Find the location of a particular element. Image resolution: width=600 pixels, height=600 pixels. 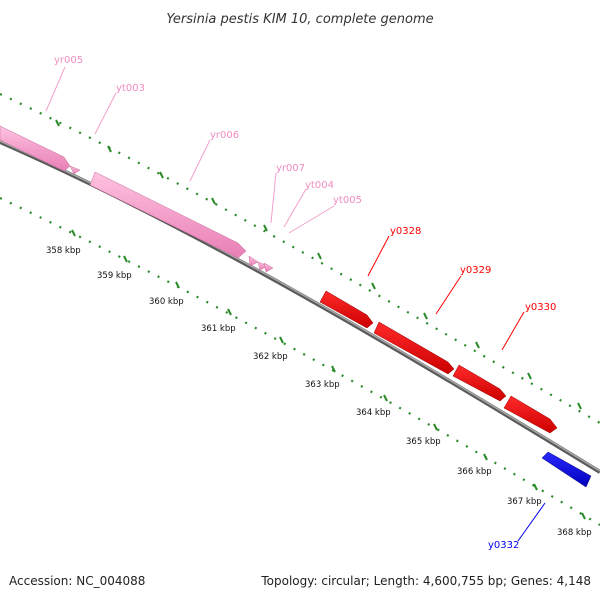

gene-label-yt003: yt003 is located at coordinates (130, 88).